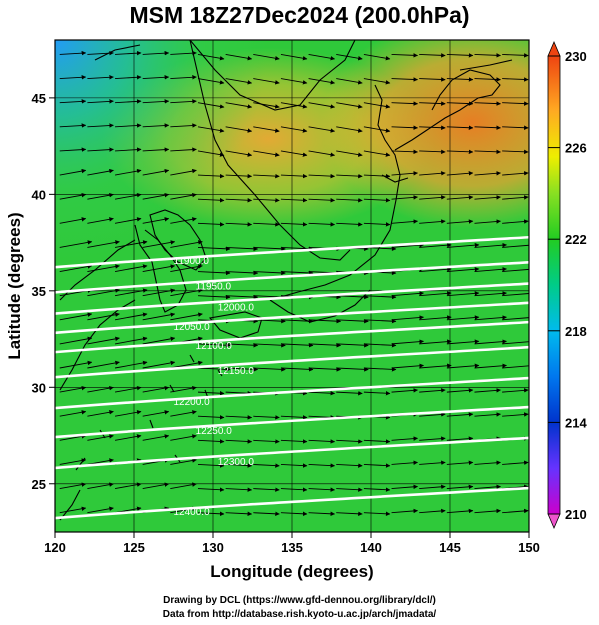  What do you see at coordinates (529, 547) in the screenshot?
I see `x-tick-label: 150` at bounding box center [529, 547].